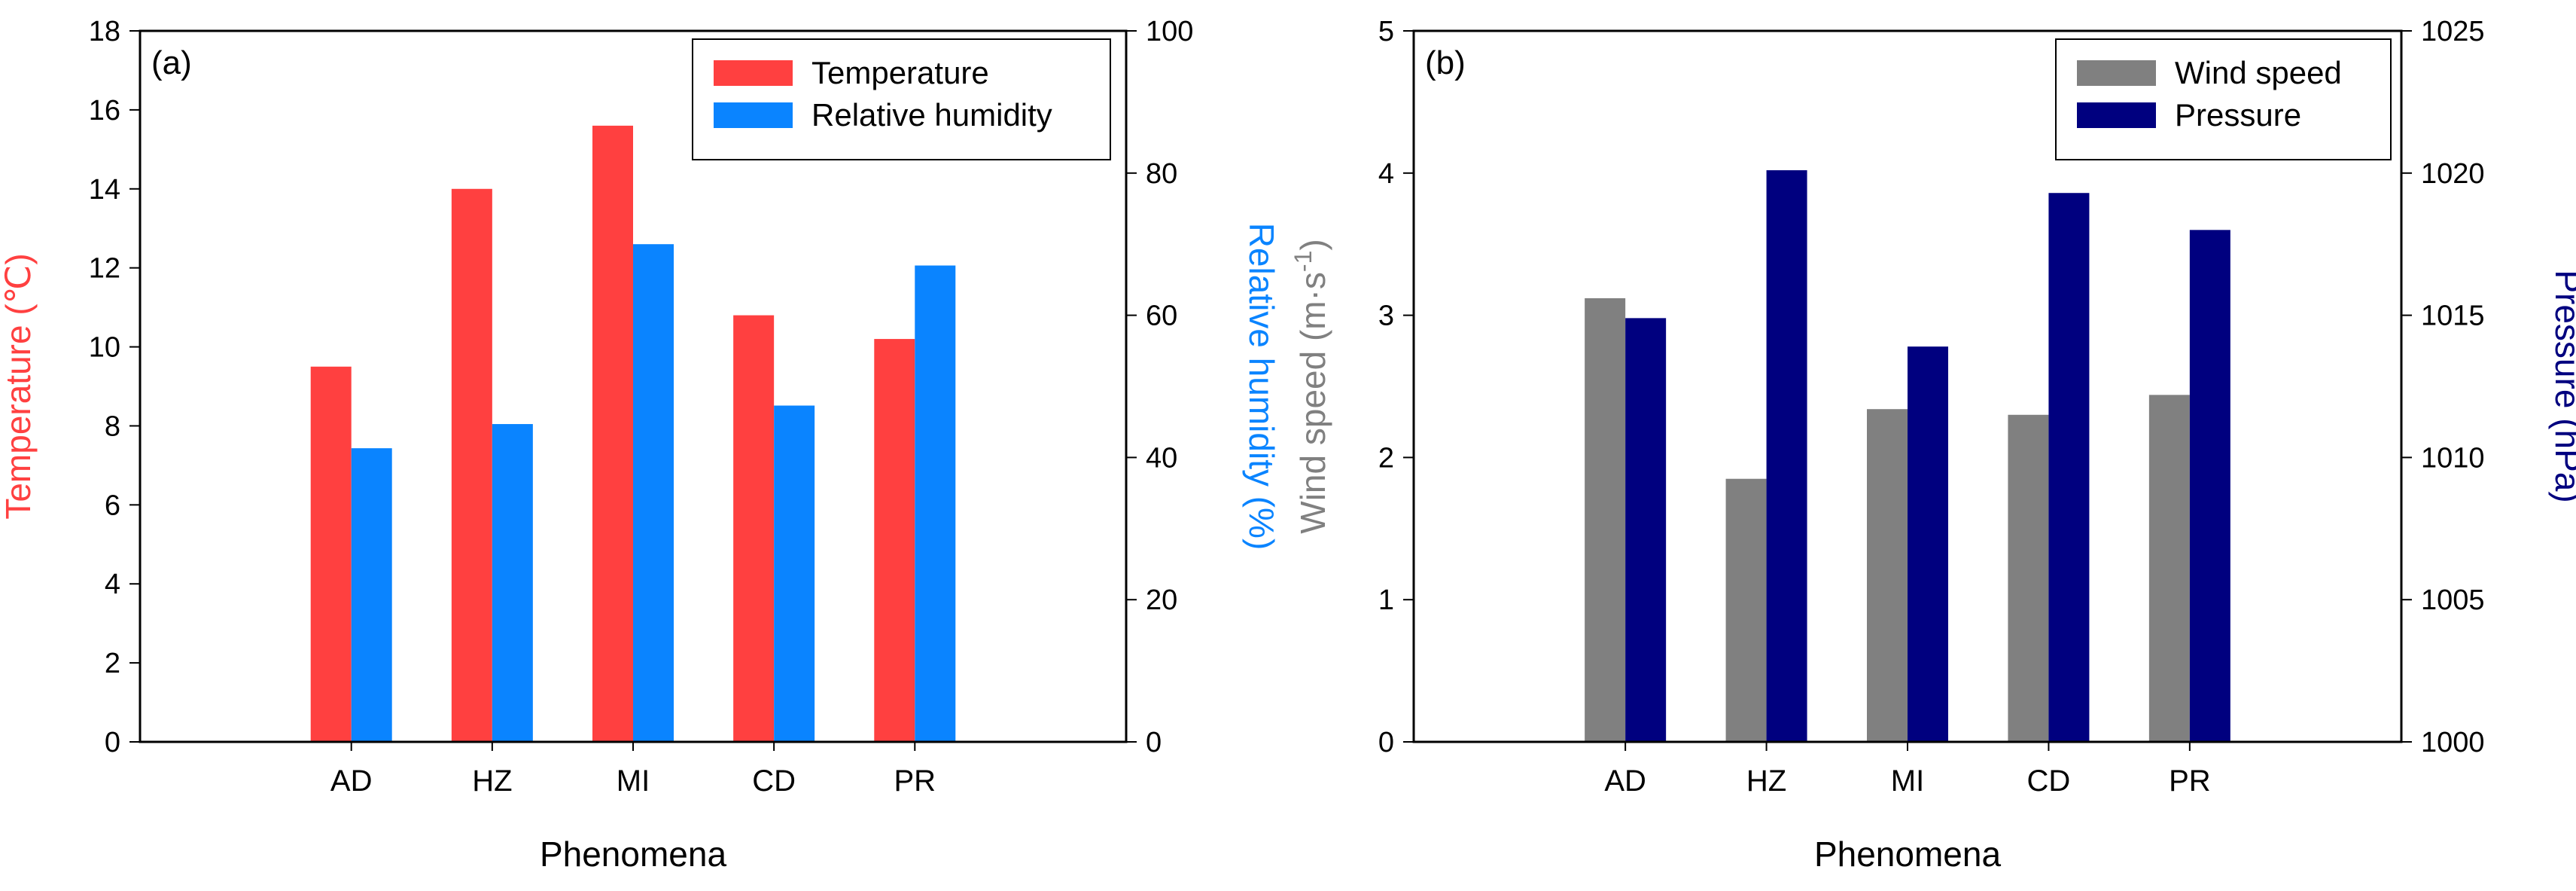  I want to click on legend-swatch-wind-speed, so click(2116, 73).